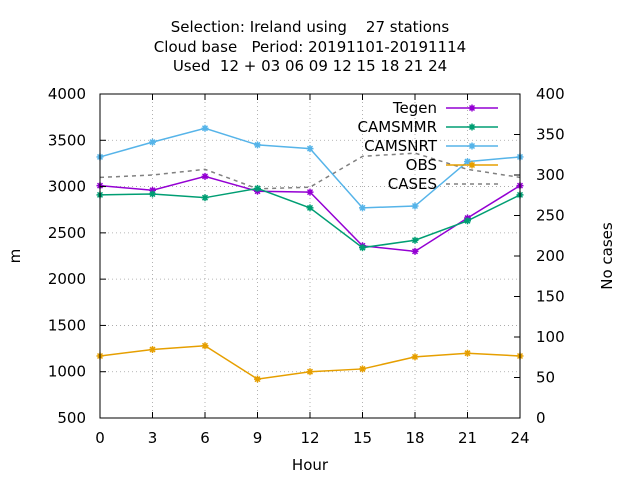 The width and height of the screenshot is (640, 480). What do you see at coordinates (414, 438) in the screenshot?
I see `x-tick-label: 18` at bounding box center [414, 438].